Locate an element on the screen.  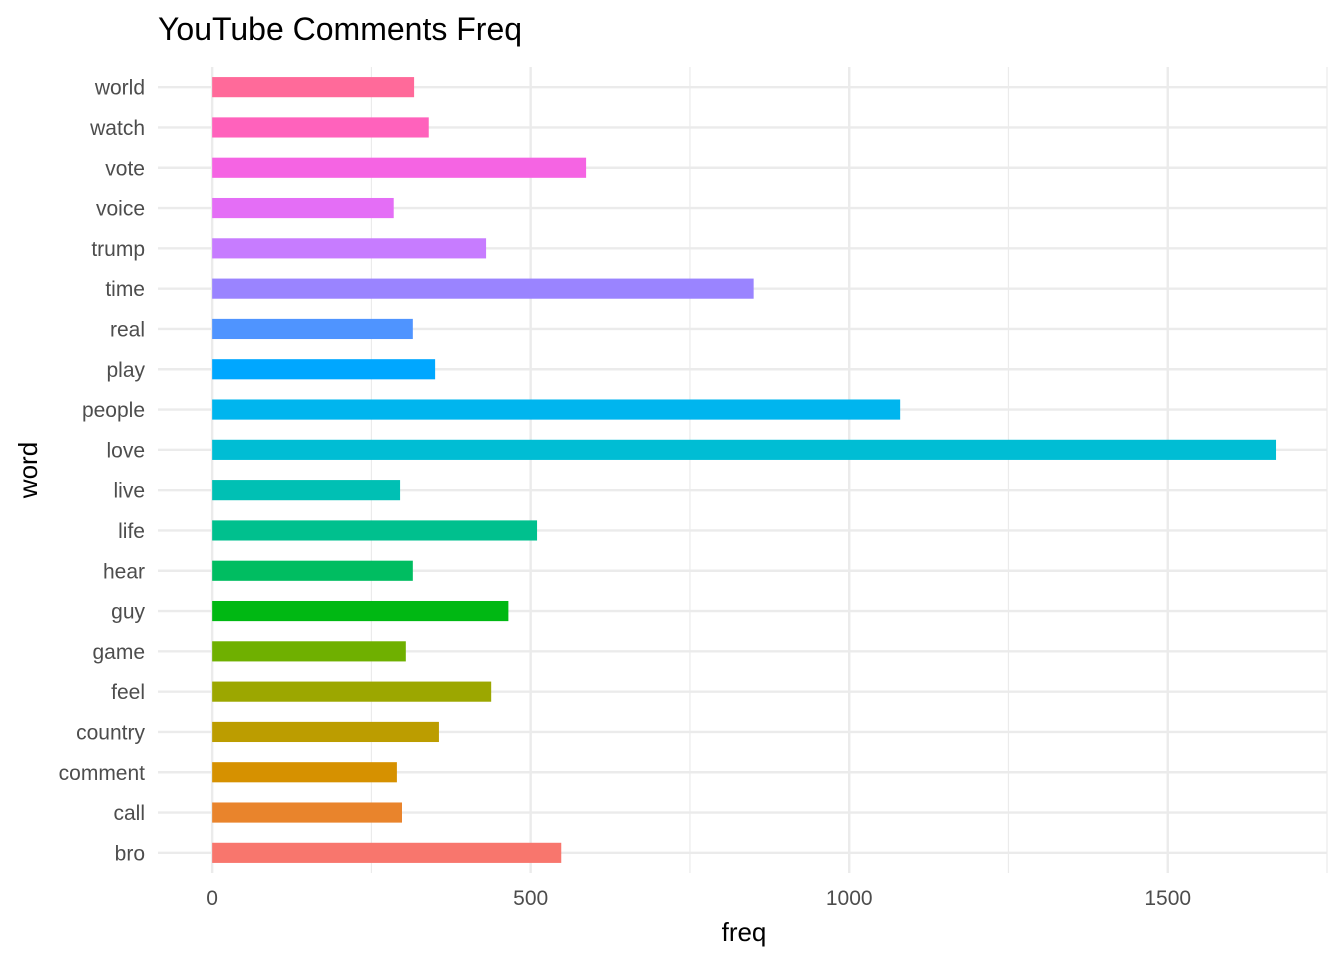
x-tick-labels: 0 500 1000 1500 is located at coordinates (698, 898).